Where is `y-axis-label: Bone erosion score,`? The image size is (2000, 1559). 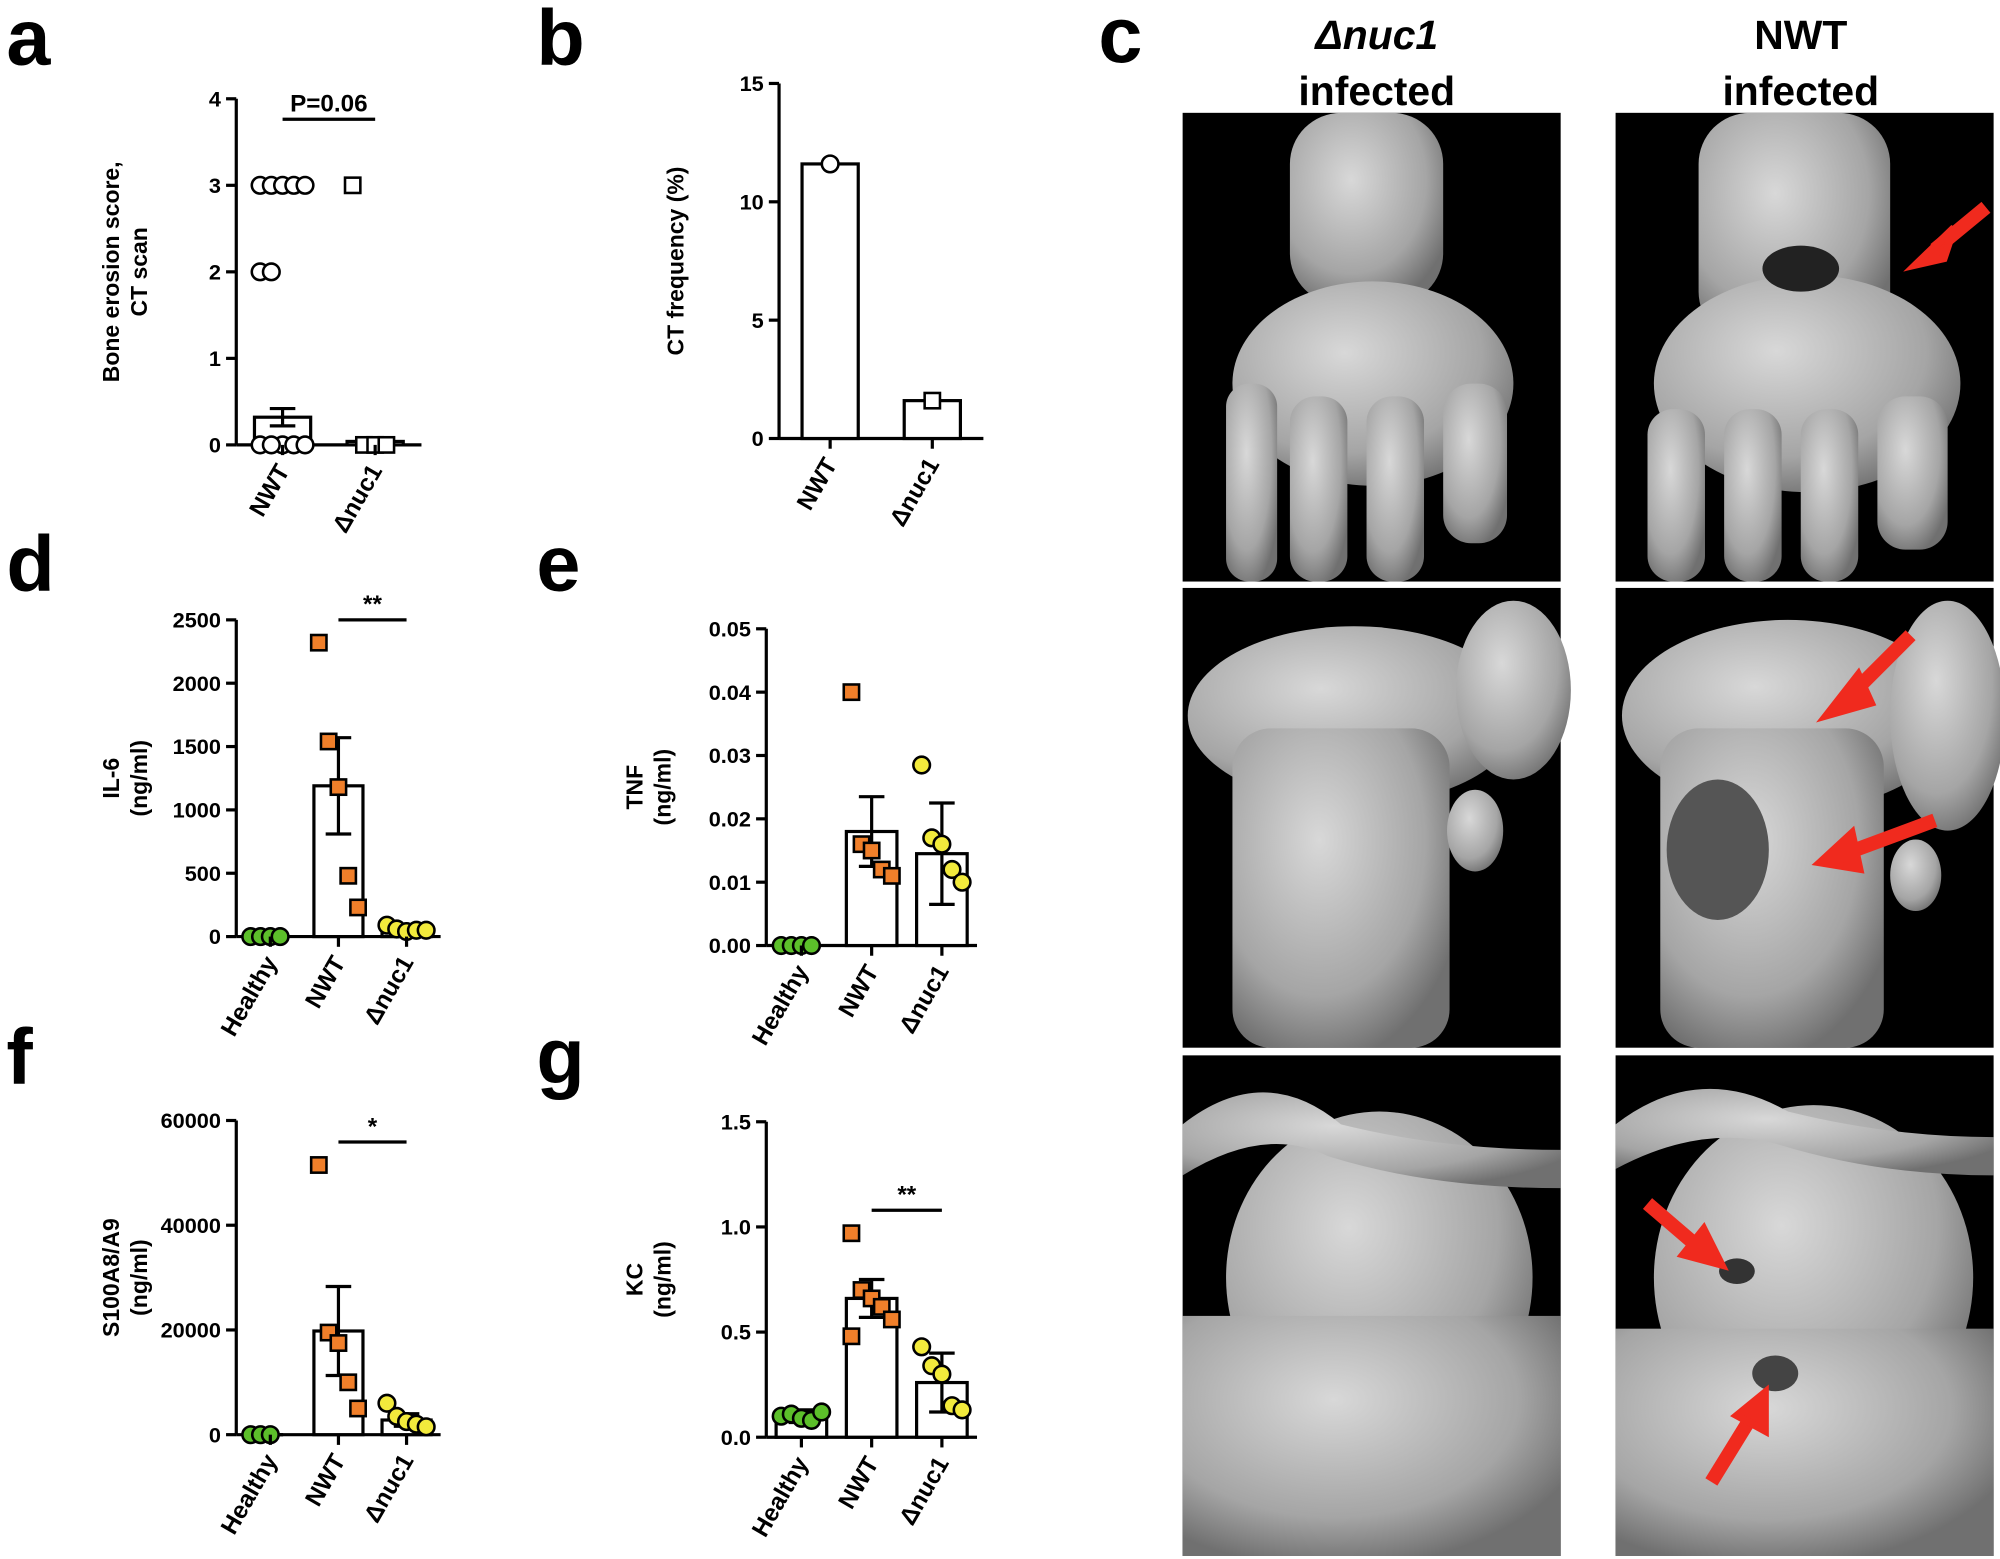
y-axis-label: Bone erosion score, is located at coordinates (111, 271).